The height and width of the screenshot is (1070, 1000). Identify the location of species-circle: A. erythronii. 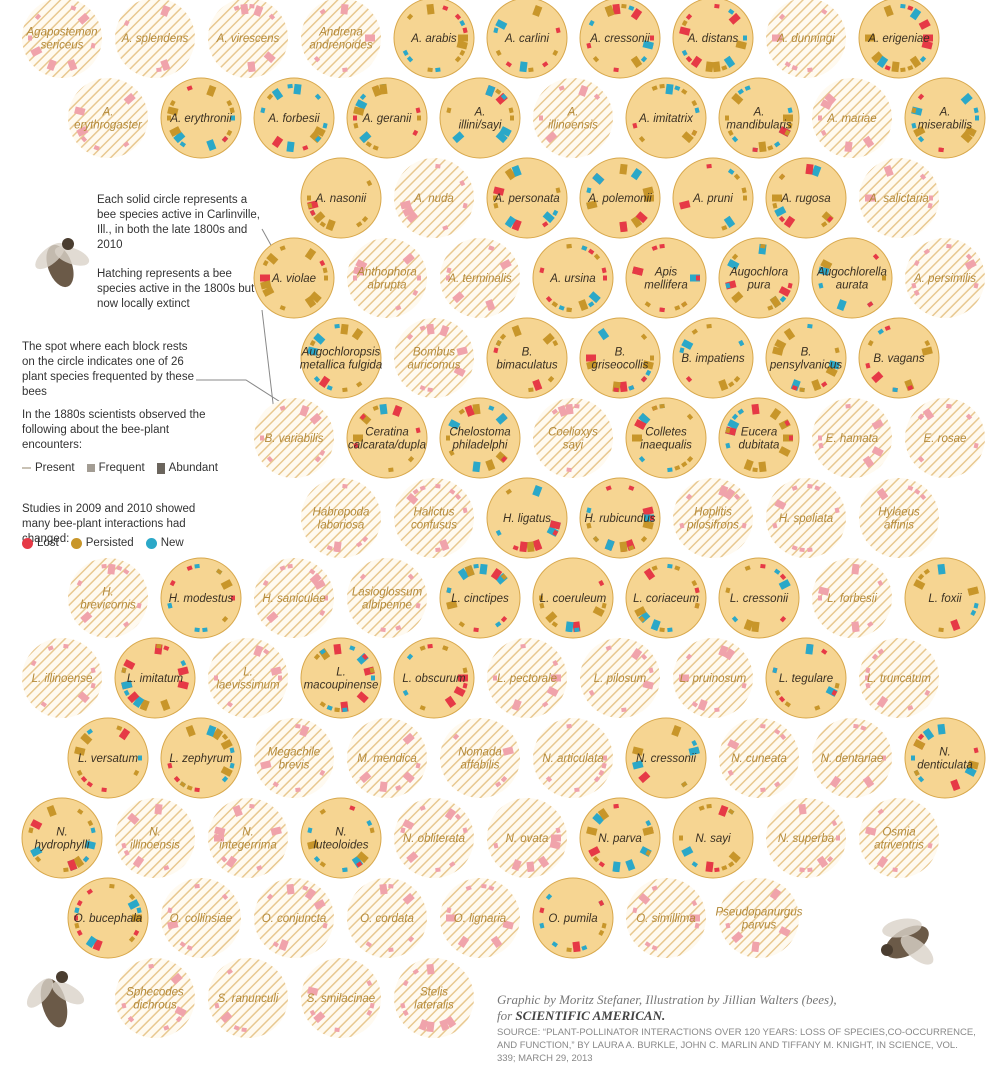
(201, 118).